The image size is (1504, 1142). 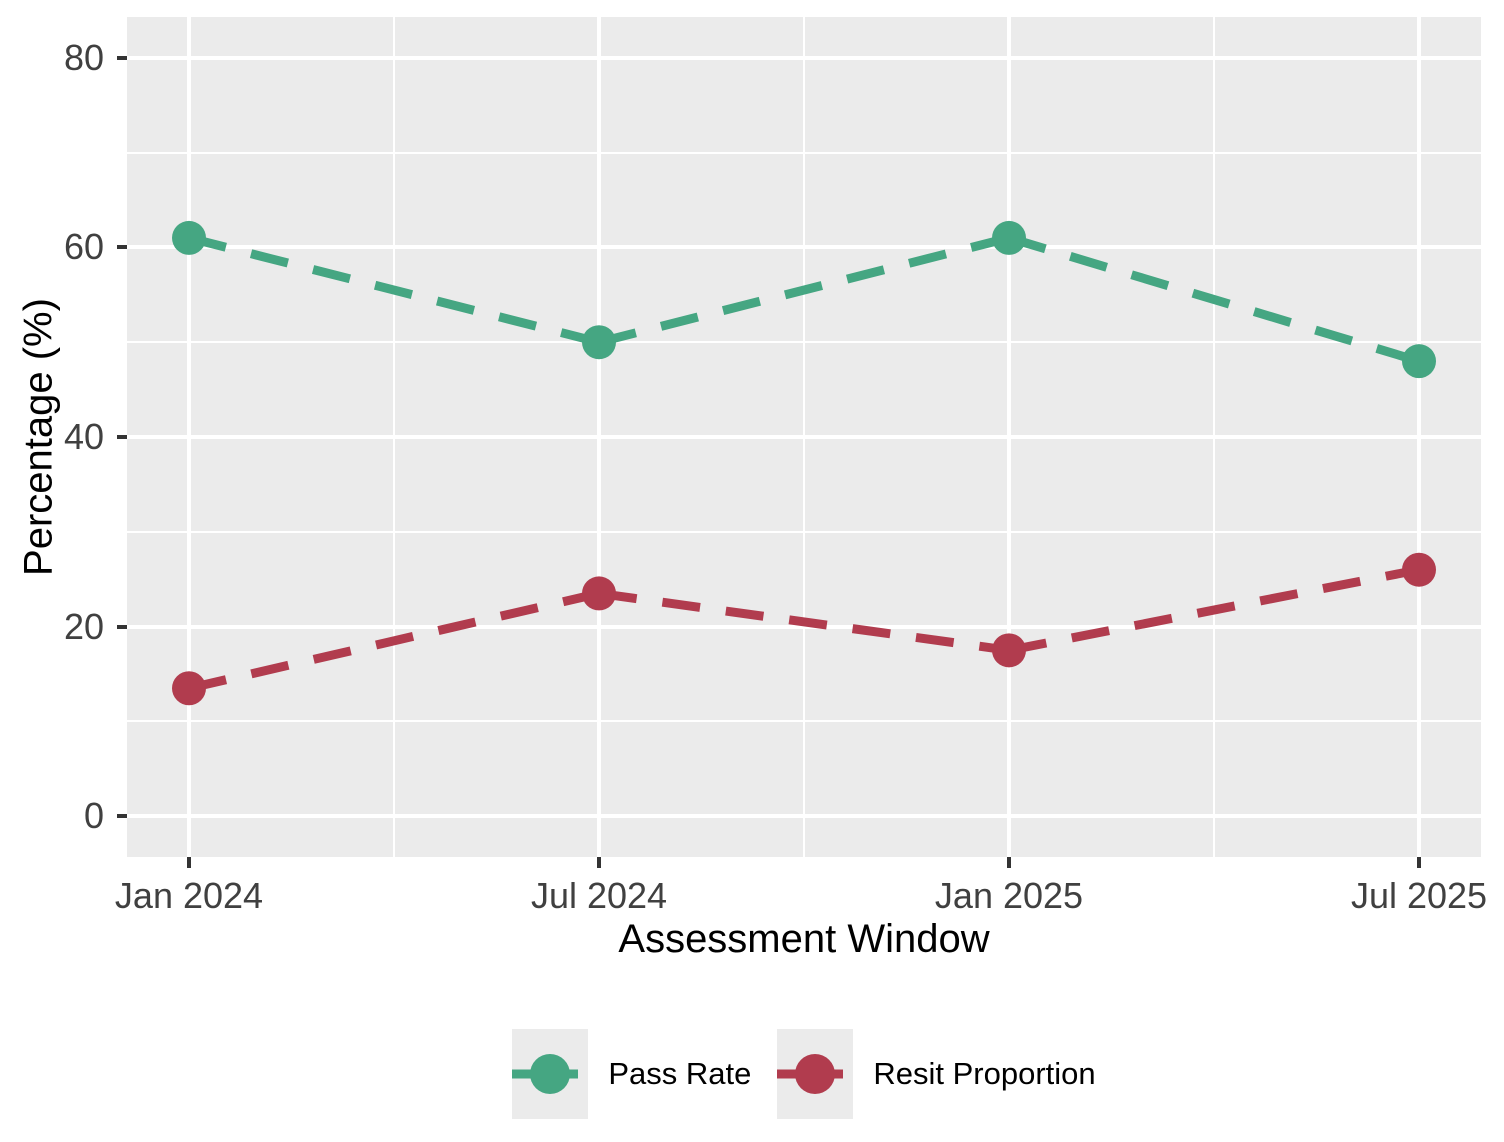 What do you see at coordinates (1009, 895) in the screenshot?
I see `x-tick-label: Jan 2025` at bounding box center [1009, 895].